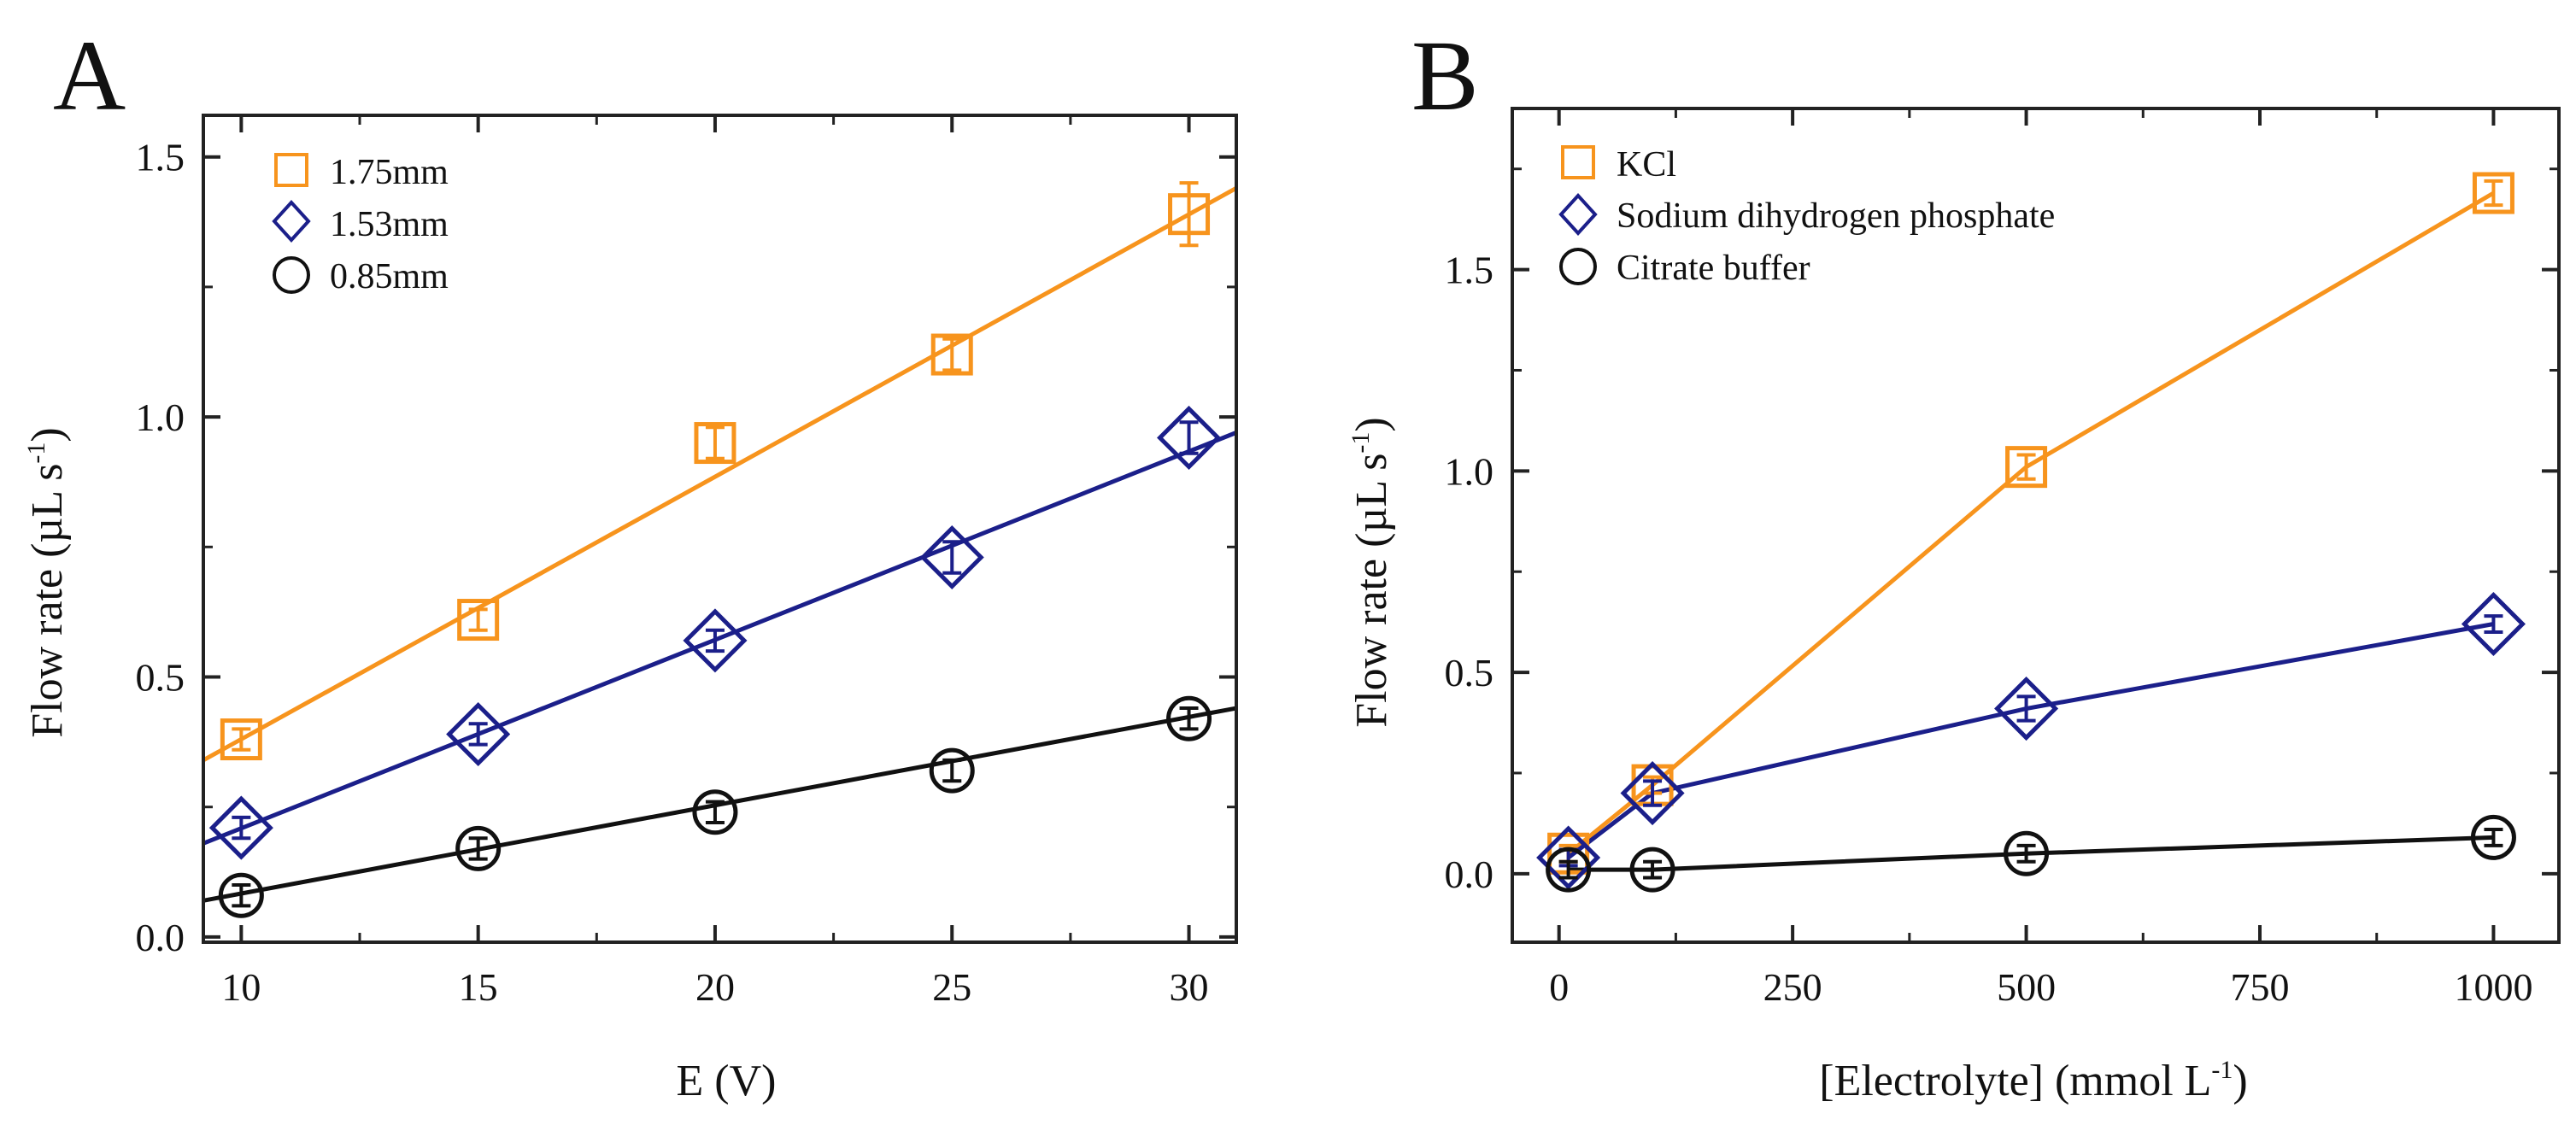  I want to click on y-axis-title-b: Flow rate (µL s-1), so click(1371, 573).